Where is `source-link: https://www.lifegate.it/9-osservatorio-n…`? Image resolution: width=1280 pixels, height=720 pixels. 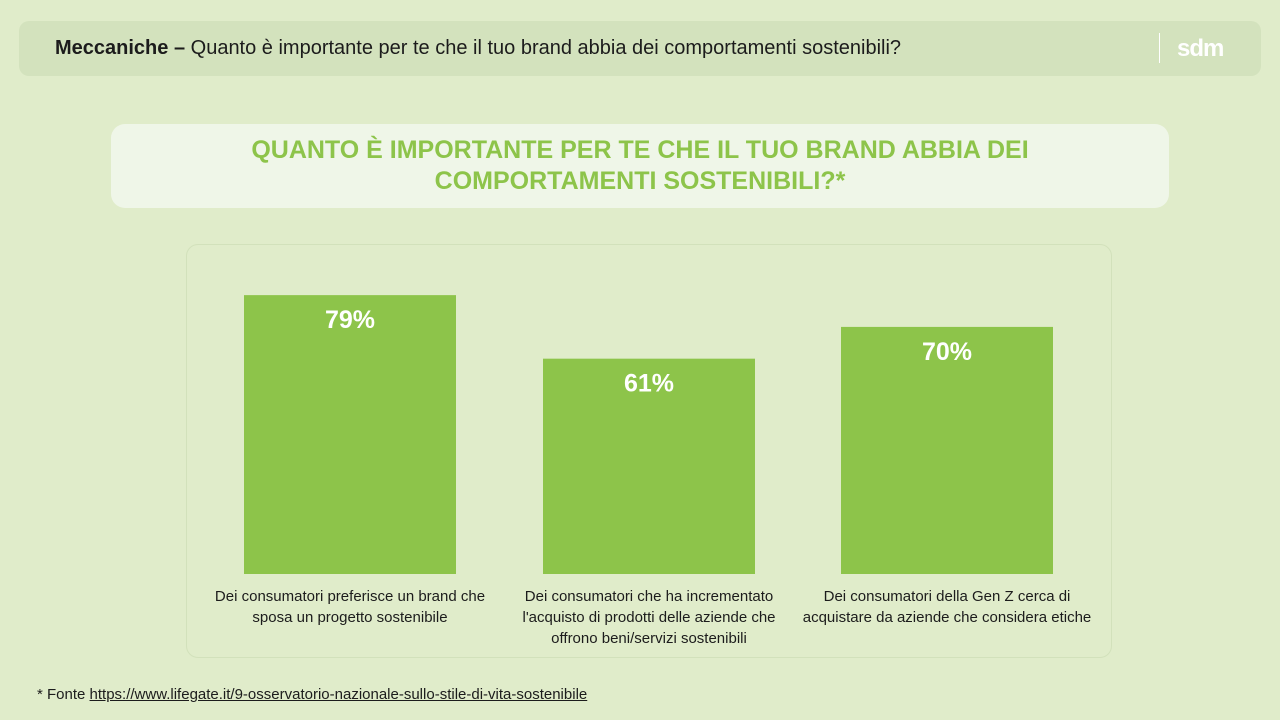 source-link: https://www.lifegate.it/9-osservatorio-n… is located at coordinates (338, 694).